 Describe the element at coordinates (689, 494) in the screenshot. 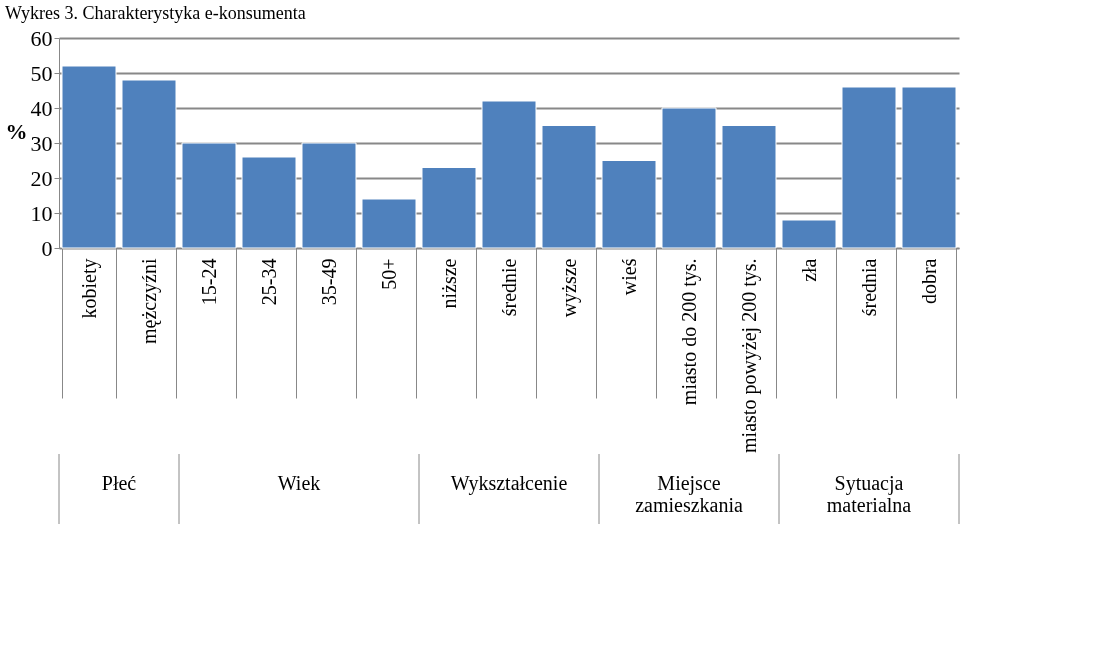

I see `text: Miejsce zamieszkania` at that location.